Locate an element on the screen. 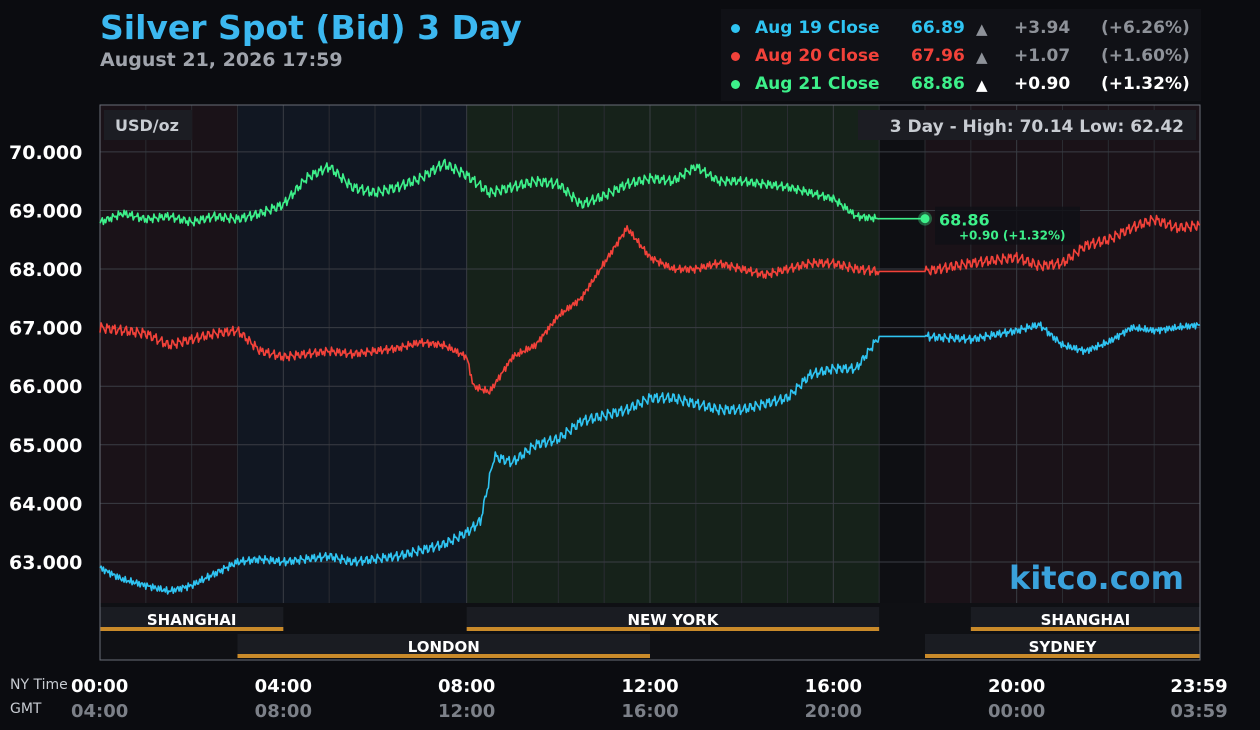 The width and height of the screenshot is (1260, 730). legend-label: Aug 21 Close is located at coordinates (817, 84).